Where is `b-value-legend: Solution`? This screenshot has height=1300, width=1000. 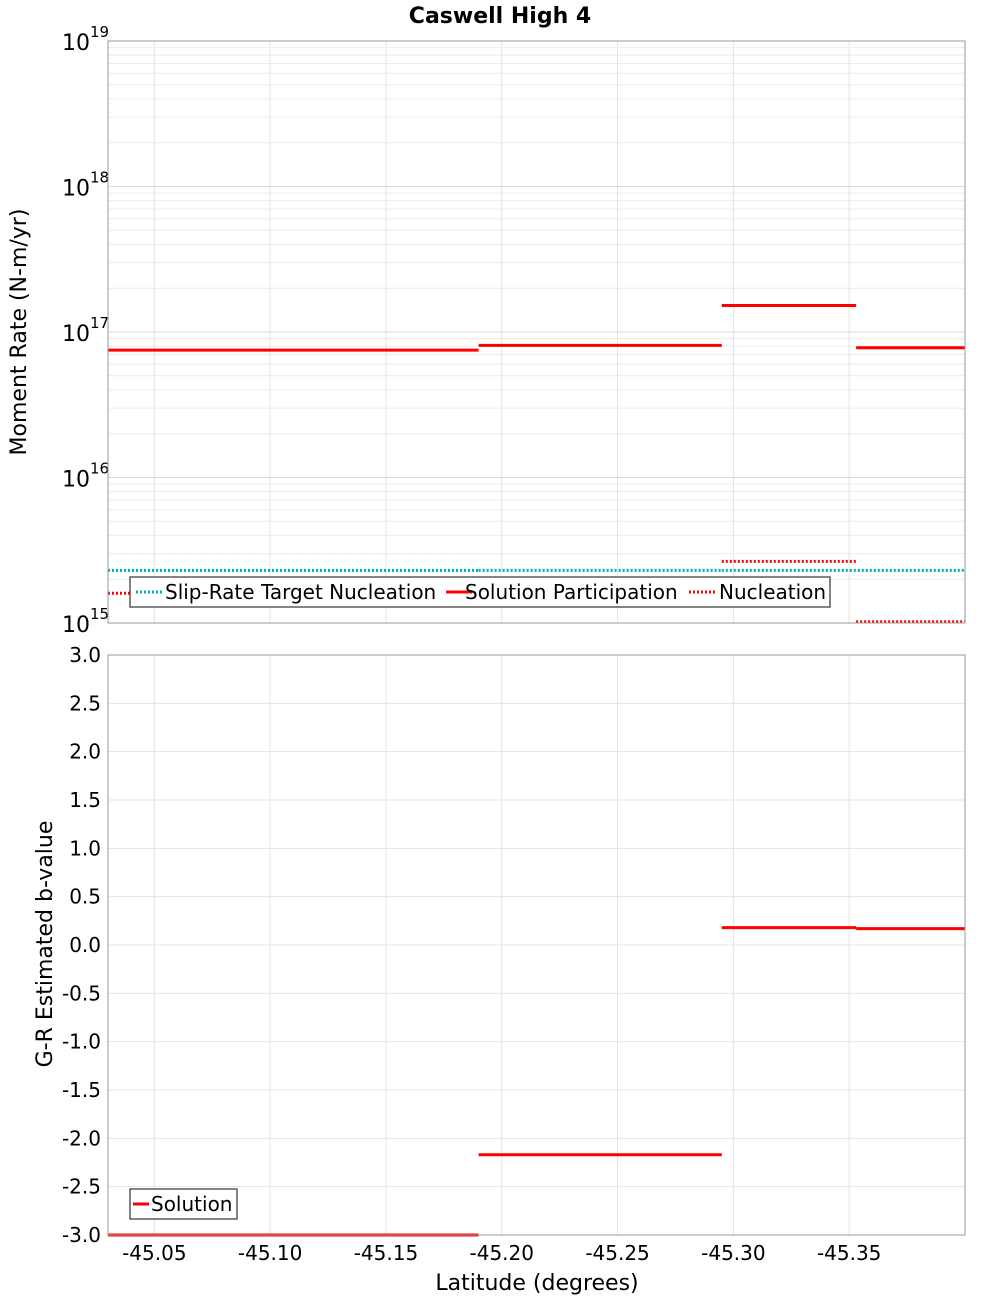 b-value-legend: Solution is located at coordinates (183, 1204).